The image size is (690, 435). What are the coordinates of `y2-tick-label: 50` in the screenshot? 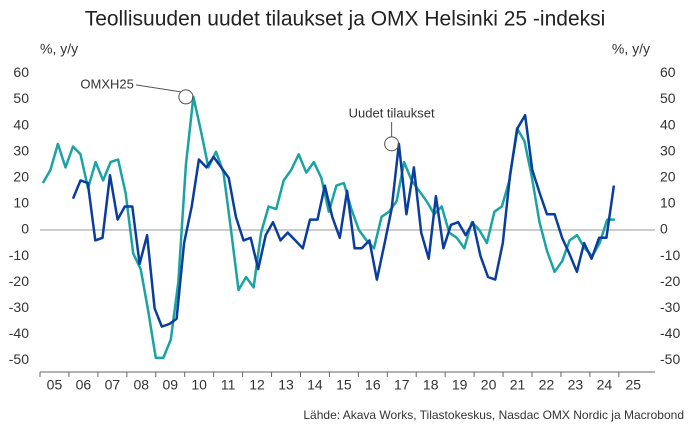 It's located at (668, 98).